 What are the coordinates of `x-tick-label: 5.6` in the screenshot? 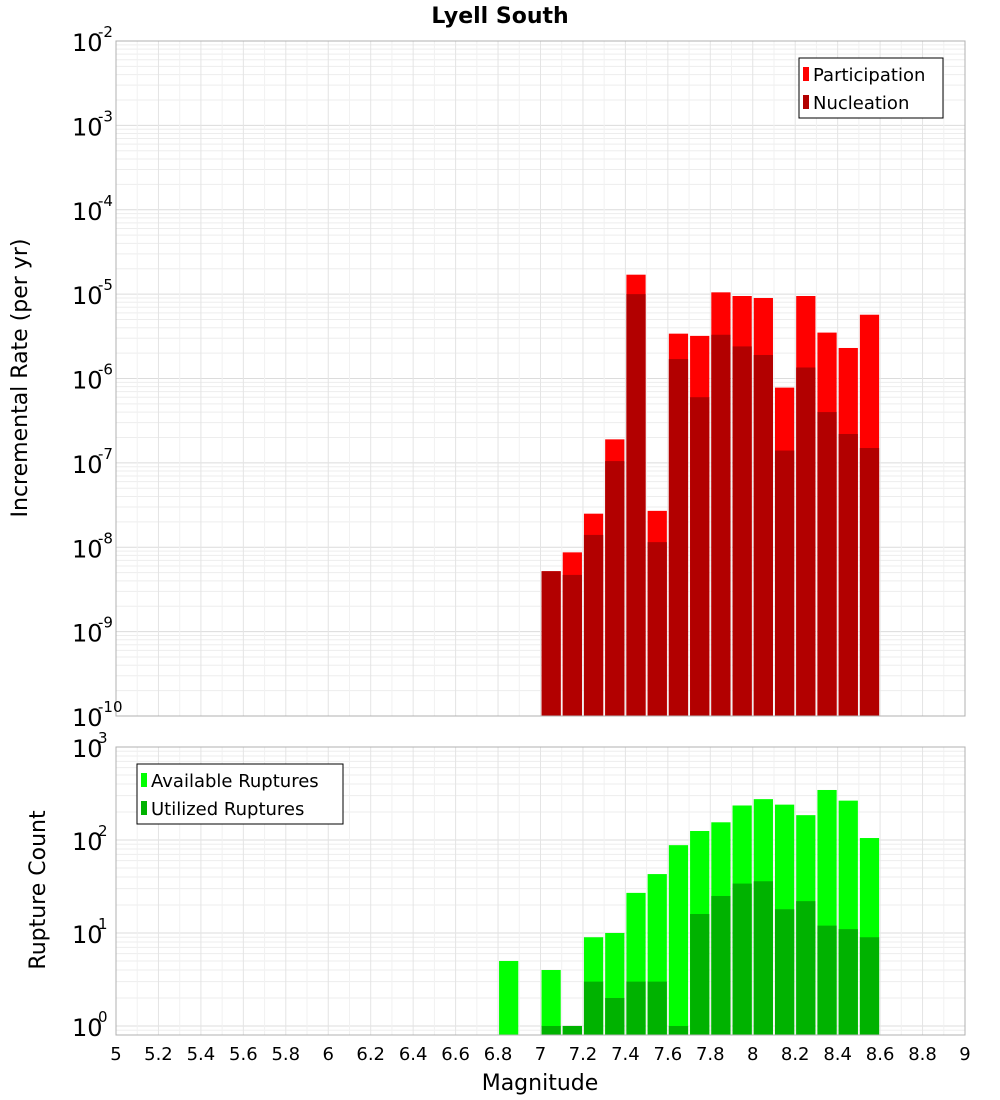 It's located at (243, 1054).